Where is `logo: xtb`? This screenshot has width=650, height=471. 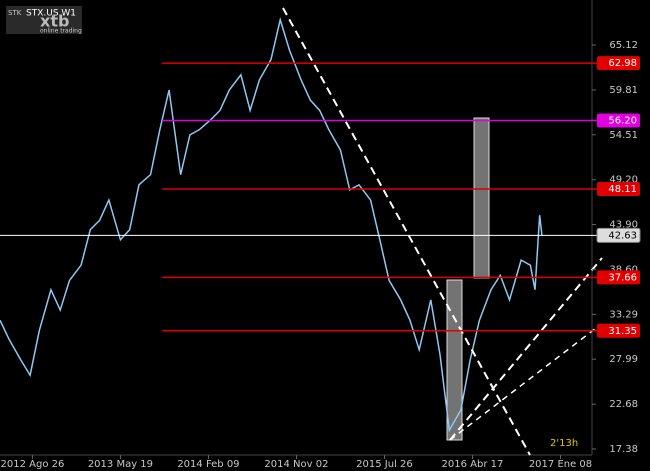
logo: xtb is located at coordinates (54, 21).